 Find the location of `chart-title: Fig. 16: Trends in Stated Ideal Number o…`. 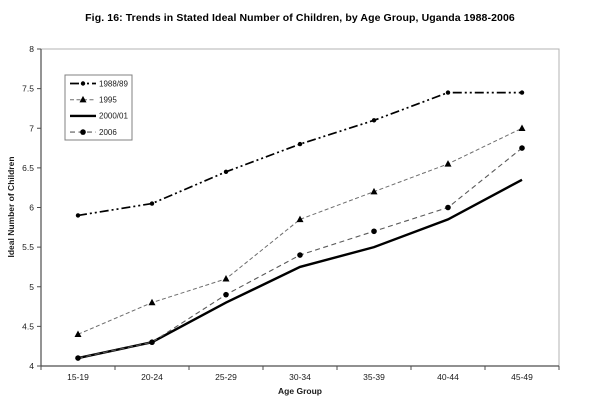

chart-title: Fig. 16: Trends in Stated Ideal Number o… is located at coordinates (300, 18).